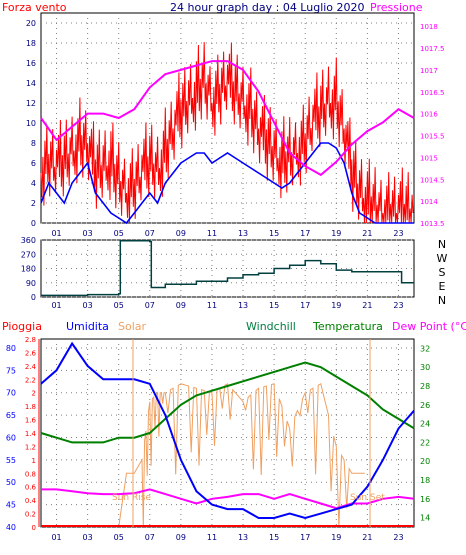 This screenshot has width=466, height=555. I want to click on wind-speed-tick-label: 16, so click(31, 63).